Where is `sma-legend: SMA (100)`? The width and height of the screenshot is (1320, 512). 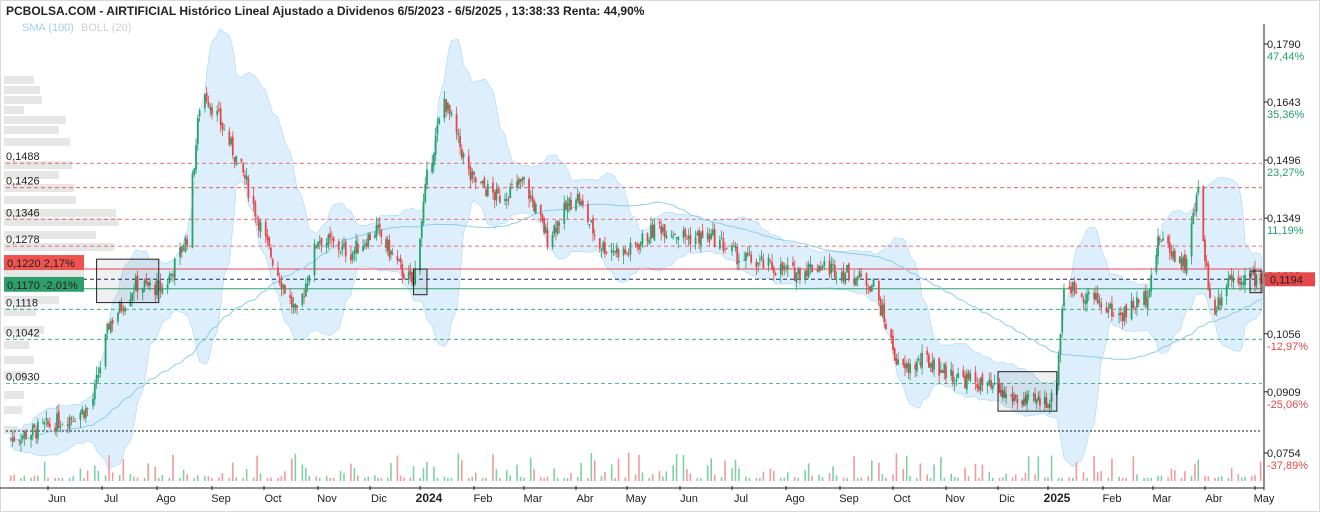 sma-legend: SMA (100) is located at coordinates (48, 28).